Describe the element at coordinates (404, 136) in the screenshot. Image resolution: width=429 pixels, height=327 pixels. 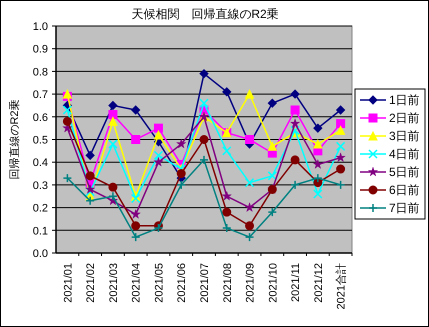
I see `legend-label: 3日前` at that location.